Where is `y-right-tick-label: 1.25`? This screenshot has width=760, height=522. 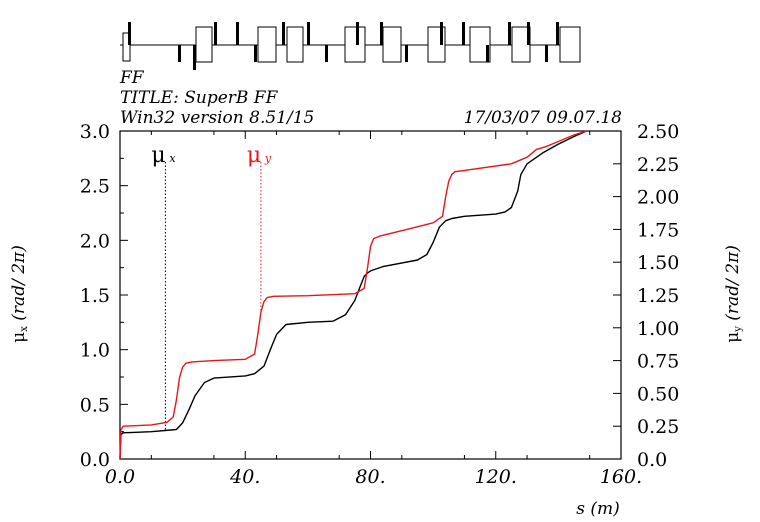 y-right-tick-label: 1.25 is located at coordinates (658, 296).